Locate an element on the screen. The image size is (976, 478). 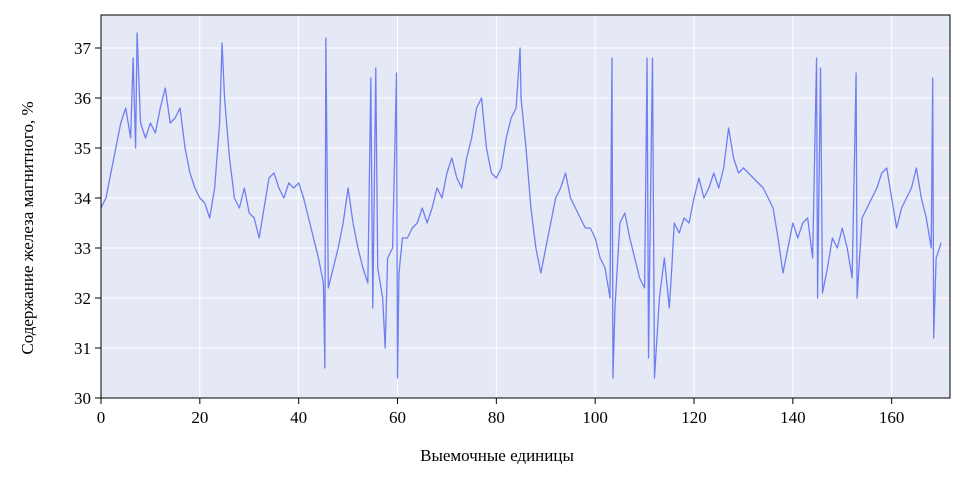
x-tick-label: 100 is located at coordinates (595, 417).